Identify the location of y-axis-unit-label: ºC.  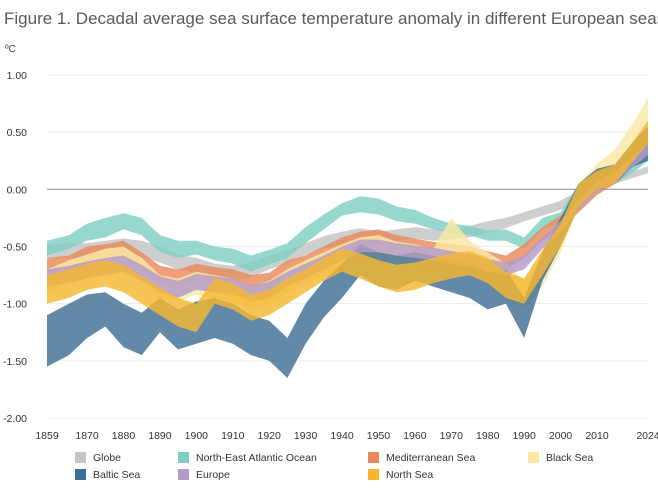
(10, 49).